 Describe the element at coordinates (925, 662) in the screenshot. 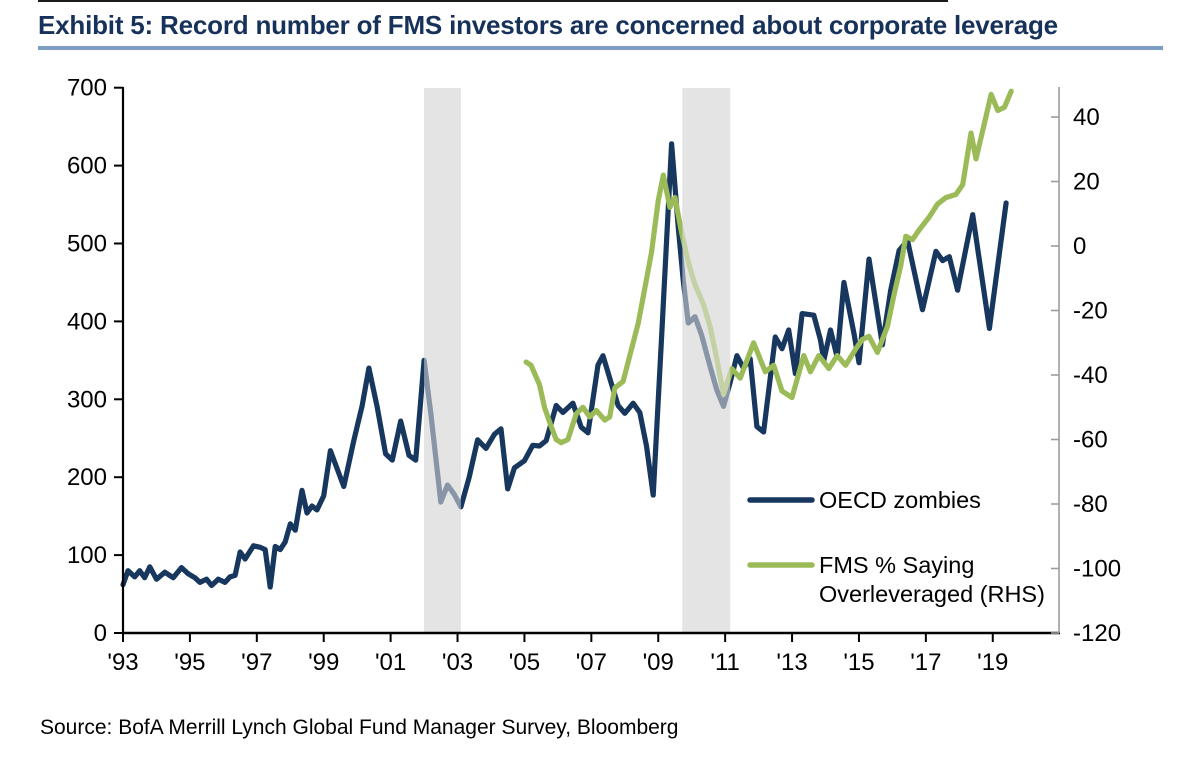

I see `x-axis-tick-label: '17` at that location.